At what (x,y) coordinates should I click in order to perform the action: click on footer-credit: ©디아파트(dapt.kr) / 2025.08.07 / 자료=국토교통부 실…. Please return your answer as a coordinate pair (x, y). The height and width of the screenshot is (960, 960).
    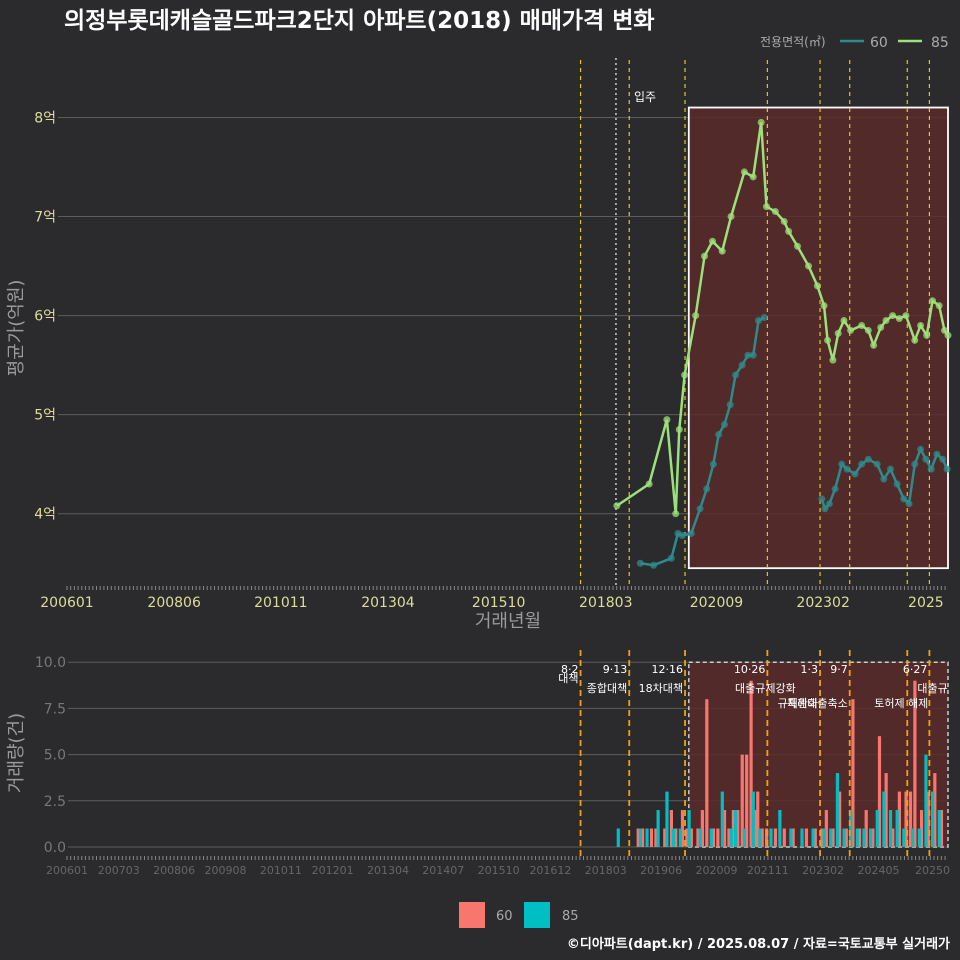
    Looking at the image, I should click on (758, 944).